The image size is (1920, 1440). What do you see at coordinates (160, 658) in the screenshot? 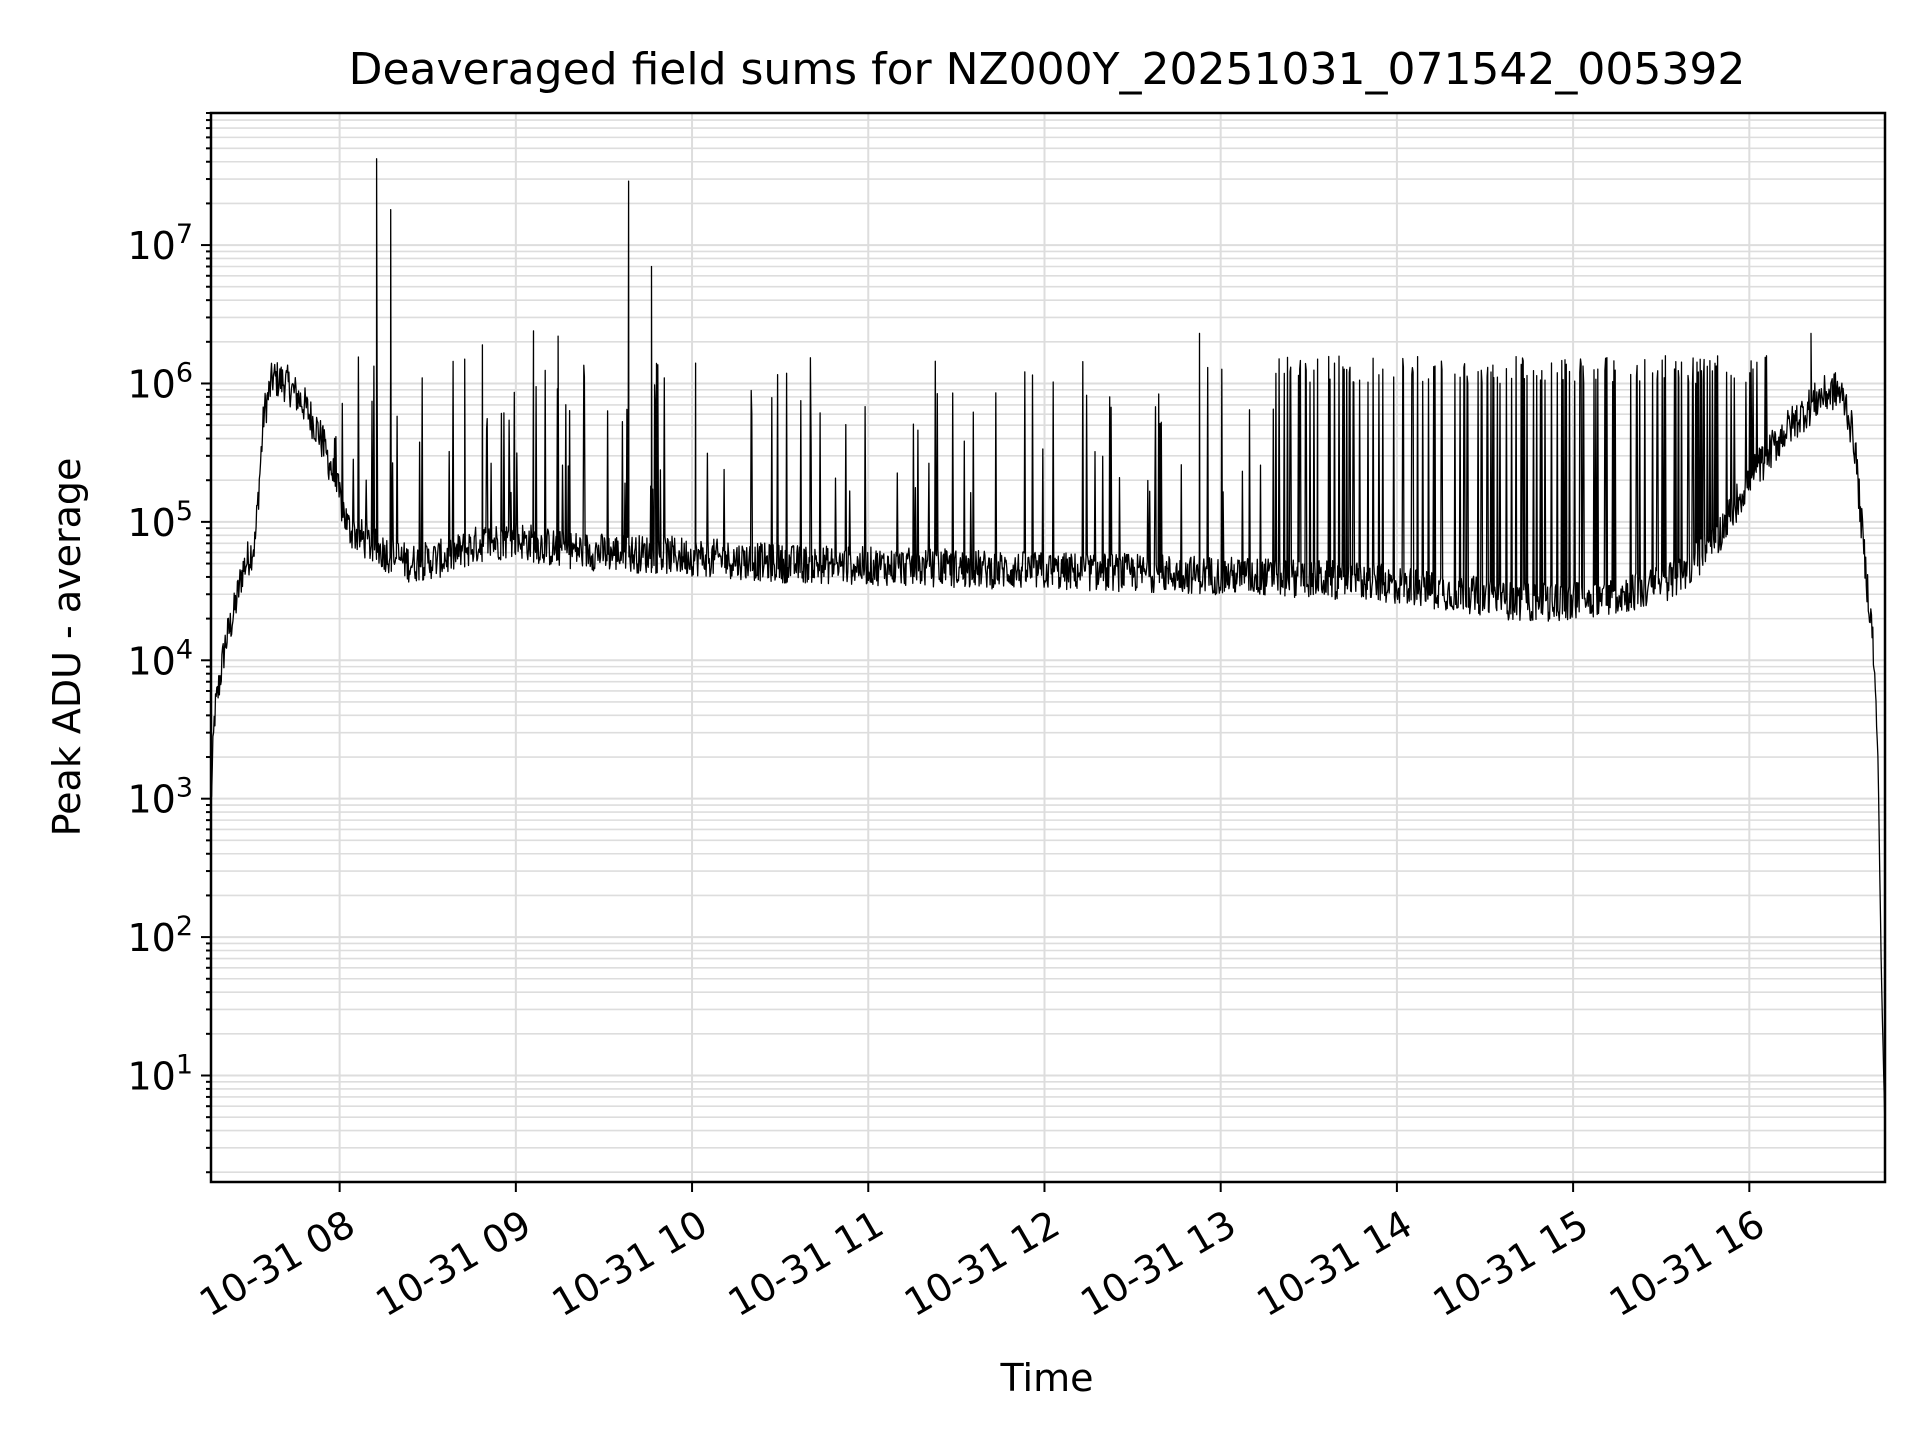
I see `y-tick-label: 104` at bounding box center [160, 658].